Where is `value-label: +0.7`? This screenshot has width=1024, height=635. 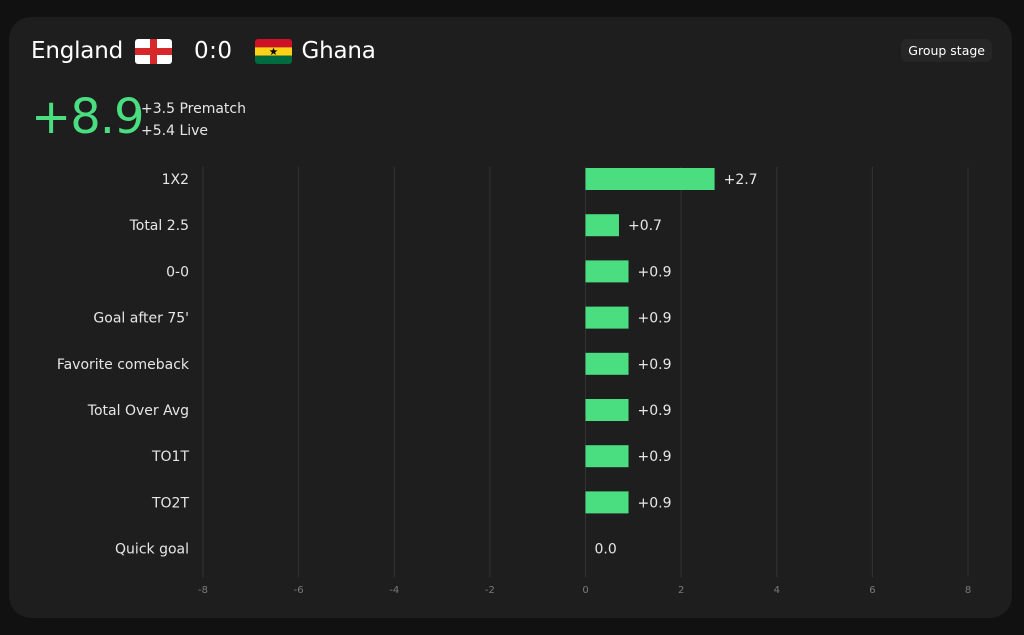
value-label: +0.7 is located at coordinates (645, 226).